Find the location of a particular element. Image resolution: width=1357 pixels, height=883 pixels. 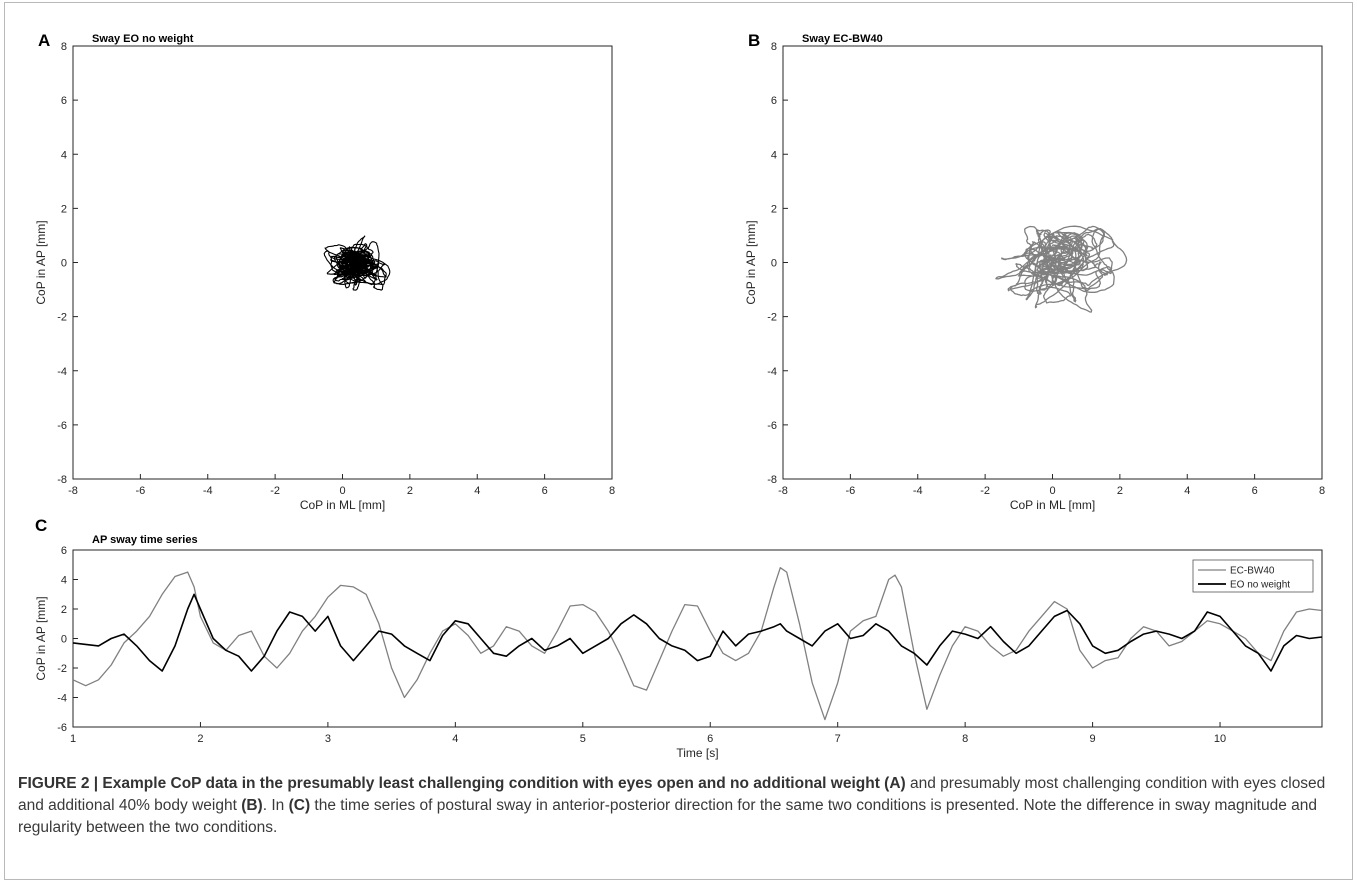

panel-letter: B is located at coordinates (754, 40).